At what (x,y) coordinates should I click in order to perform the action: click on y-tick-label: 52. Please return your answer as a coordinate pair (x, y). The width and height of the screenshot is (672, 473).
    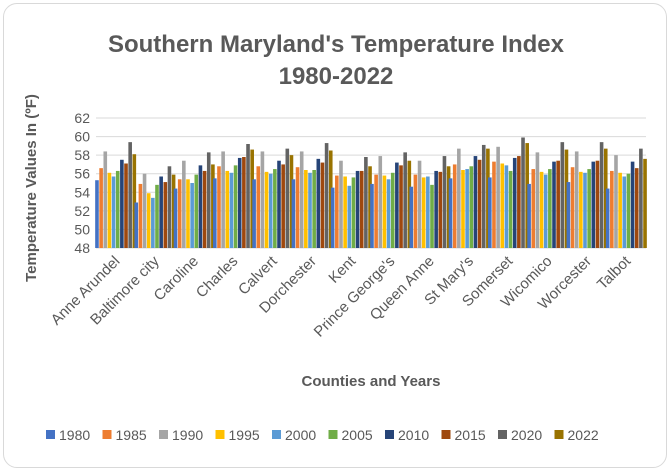
    Looking at the image, I should click on (82, 211).